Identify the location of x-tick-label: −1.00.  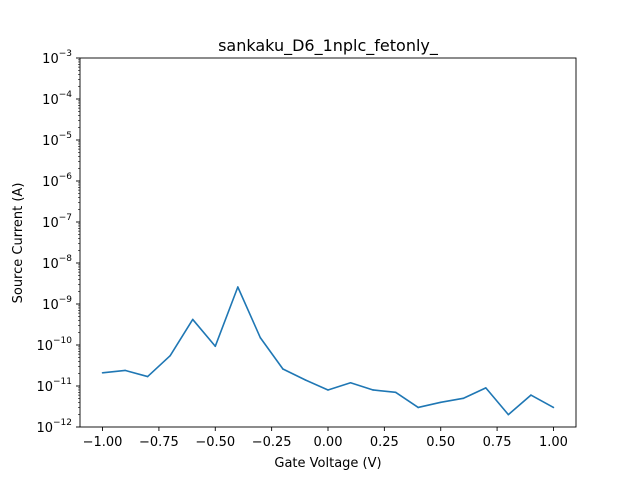
(103, 442).